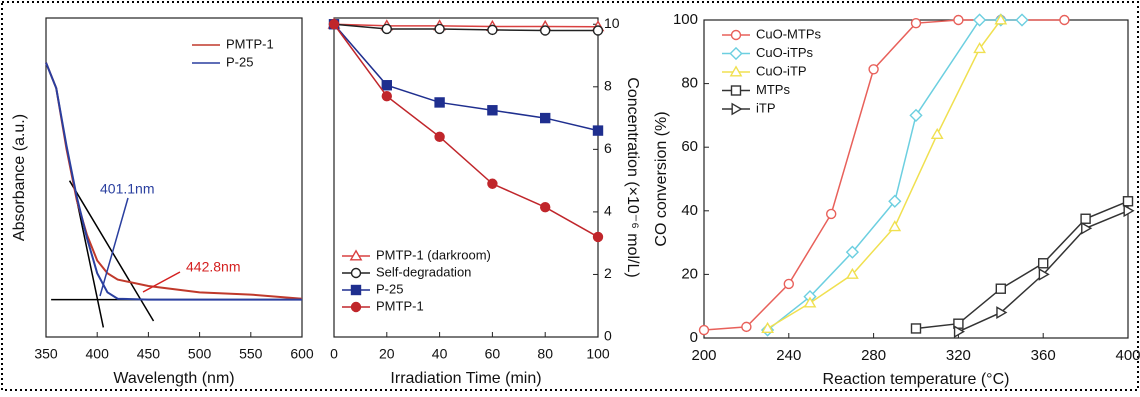 Image resolution: width=1140 pixels, height=397 pixels. I want to click on x-tick-label: 100, so click(598, 354).